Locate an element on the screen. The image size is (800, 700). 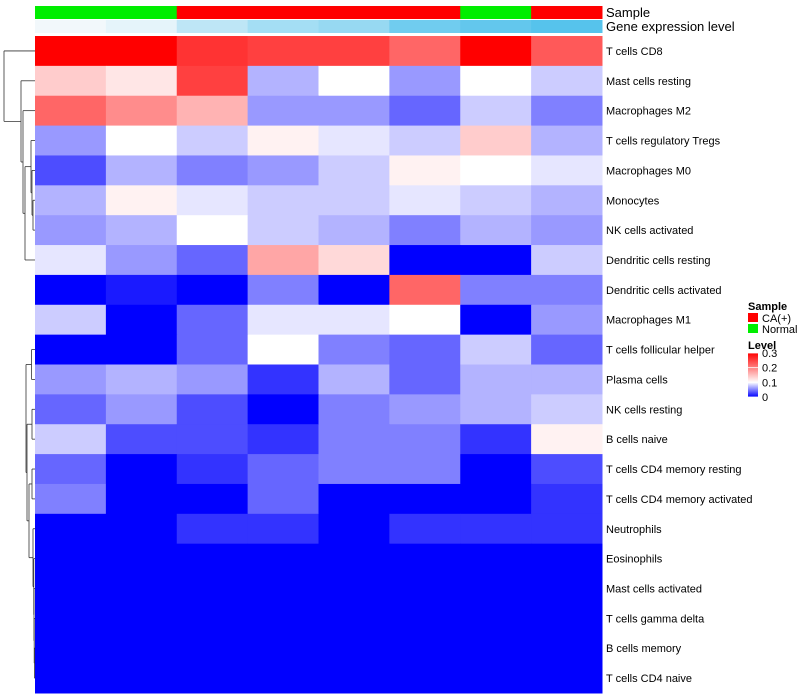
legend-level-title: Level is located at coordinates (762, 346).